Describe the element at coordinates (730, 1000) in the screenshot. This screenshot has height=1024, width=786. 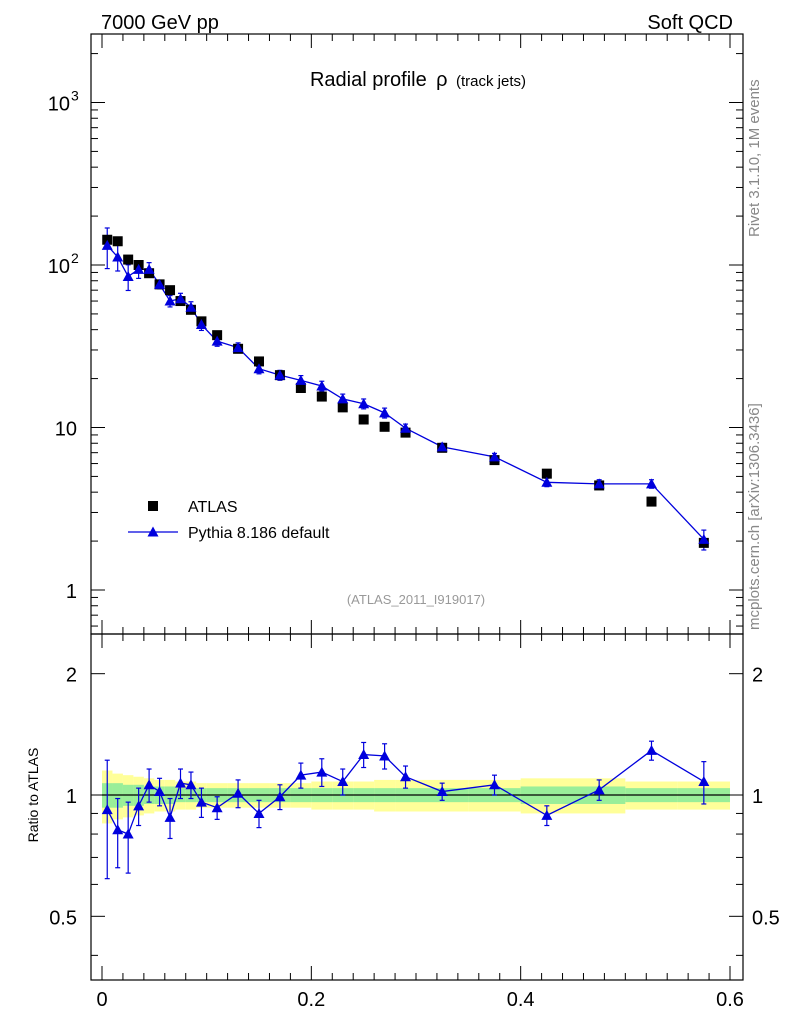
I see `x-axis-tick-label: 0.6` at that location.